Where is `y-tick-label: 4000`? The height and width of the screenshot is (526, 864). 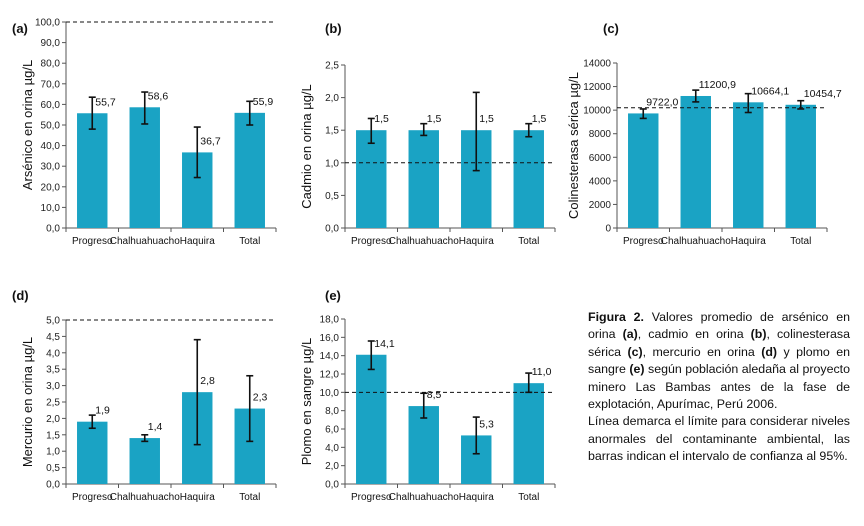 y-tick-label: 4000 is located at coordinates (600, 181).